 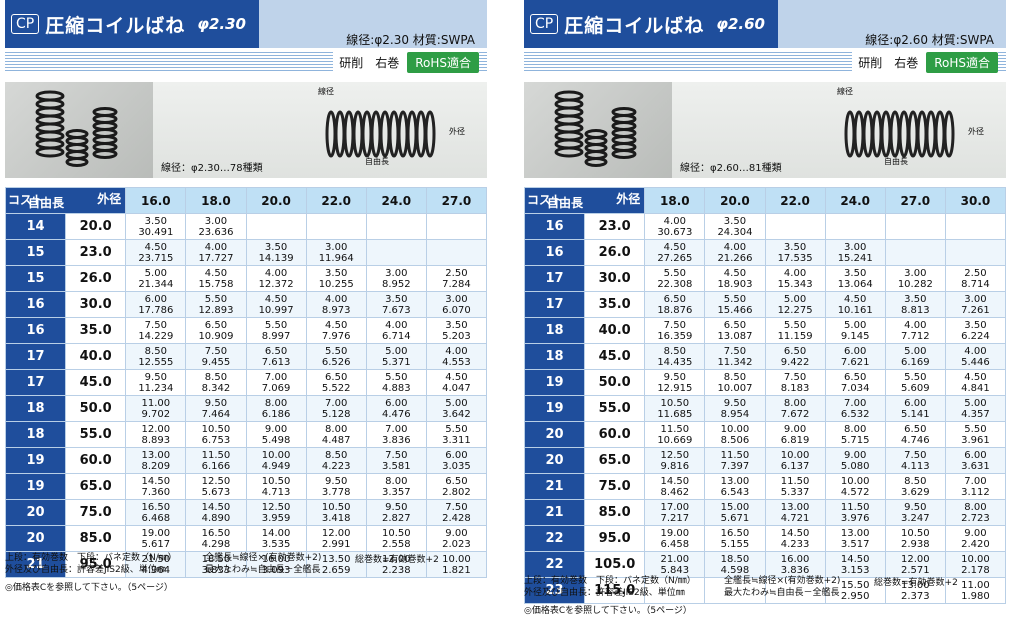 What do you see at coordinates (975, 382) in the screenshot?
I see `spring-cell: 4.50 4.841` at bounding box center [975, 382].